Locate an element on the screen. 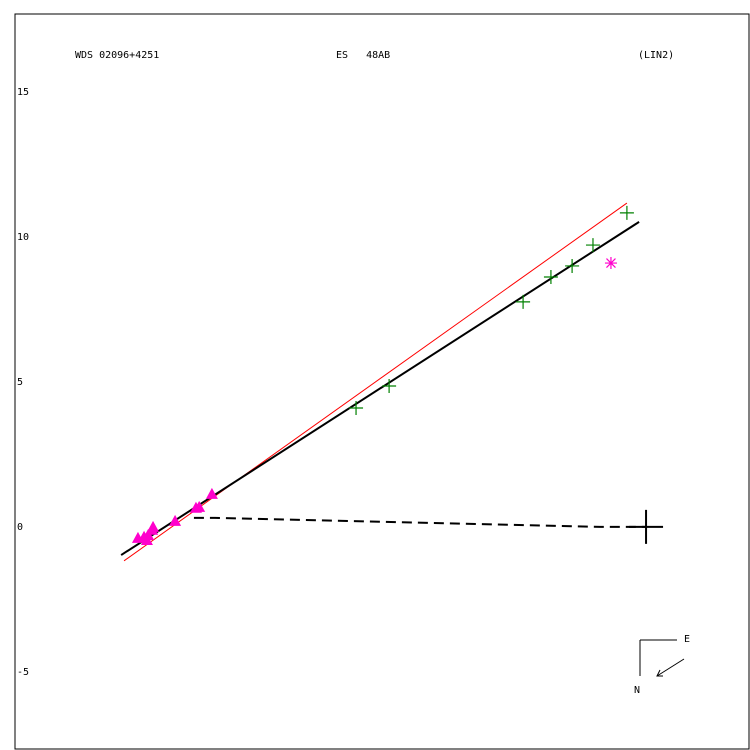 Image resolution: width=750 pixels, height=750 pixels. cross-point is located at coordinates (646, 526).